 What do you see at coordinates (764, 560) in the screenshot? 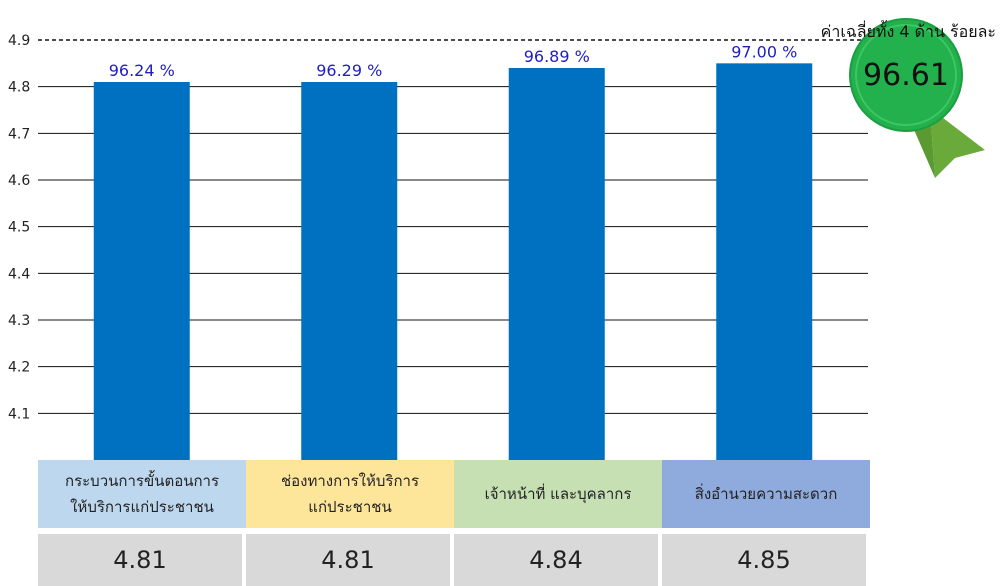
I see `category-value: 4.85` at bounding box center [764, 560].